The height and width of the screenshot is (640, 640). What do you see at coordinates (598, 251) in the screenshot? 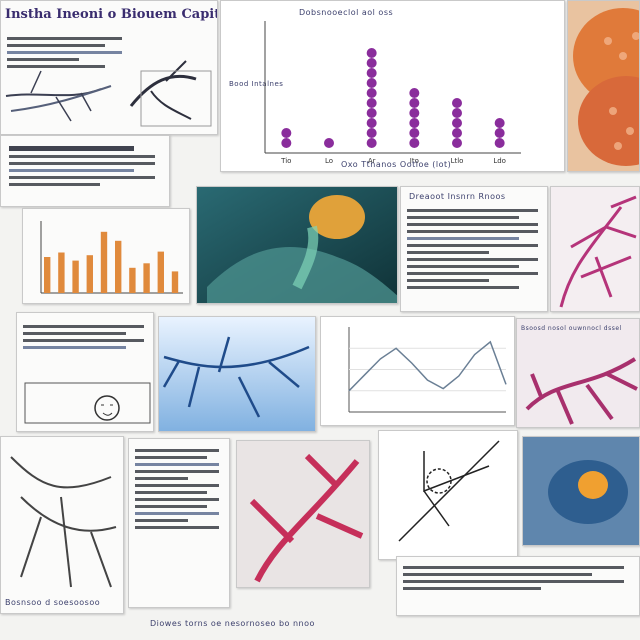
I see `magenta-vessel-image` at bounding box center [598, 251].